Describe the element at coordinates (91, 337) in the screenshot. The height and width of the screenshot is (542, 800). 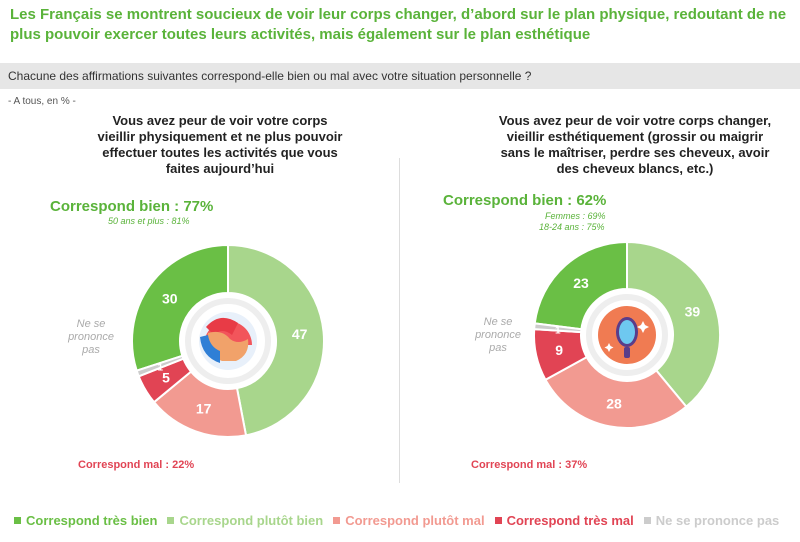
I see `chart-1-nsp-label: Ne se prononce pas` at that location.